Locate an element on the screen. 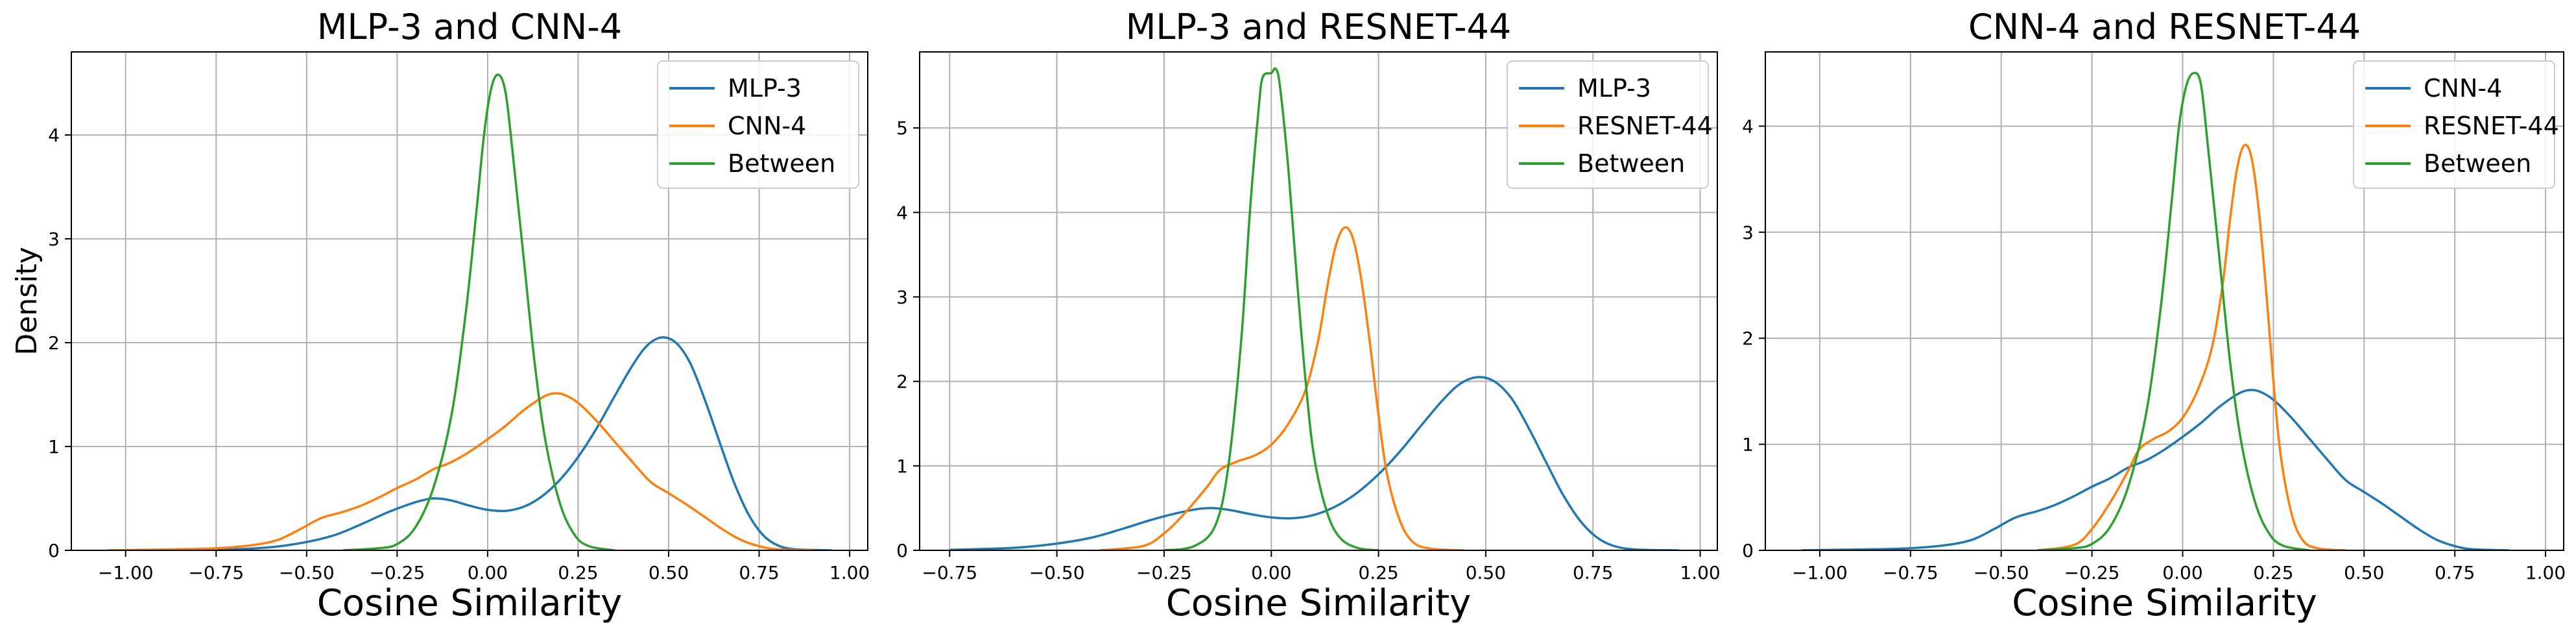  chart-title: CNN-4 and RESNET-44 is located at coordinates (2164, 27).